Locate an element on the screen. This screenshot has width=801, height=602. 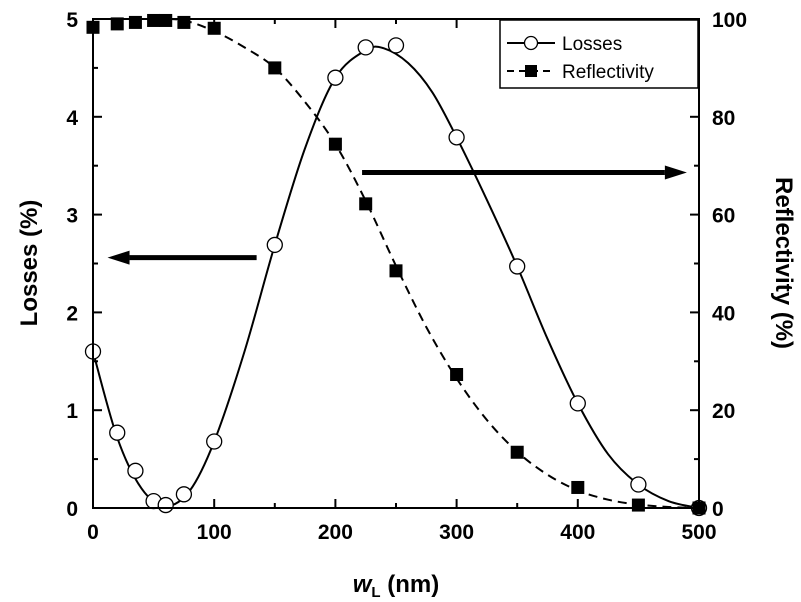
left-y-tick-label: 3 is located at coordinates (72, 216).